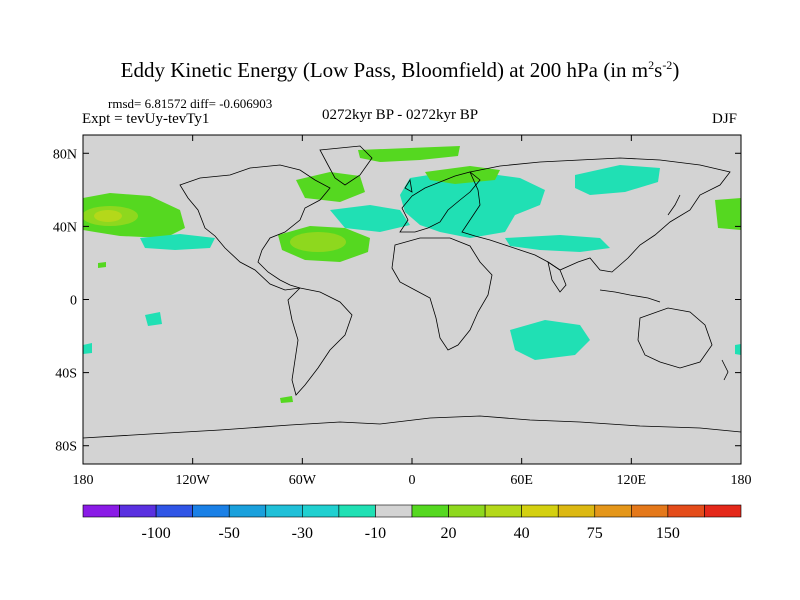  I want to click on coastline-north-america, so click(255, 227).